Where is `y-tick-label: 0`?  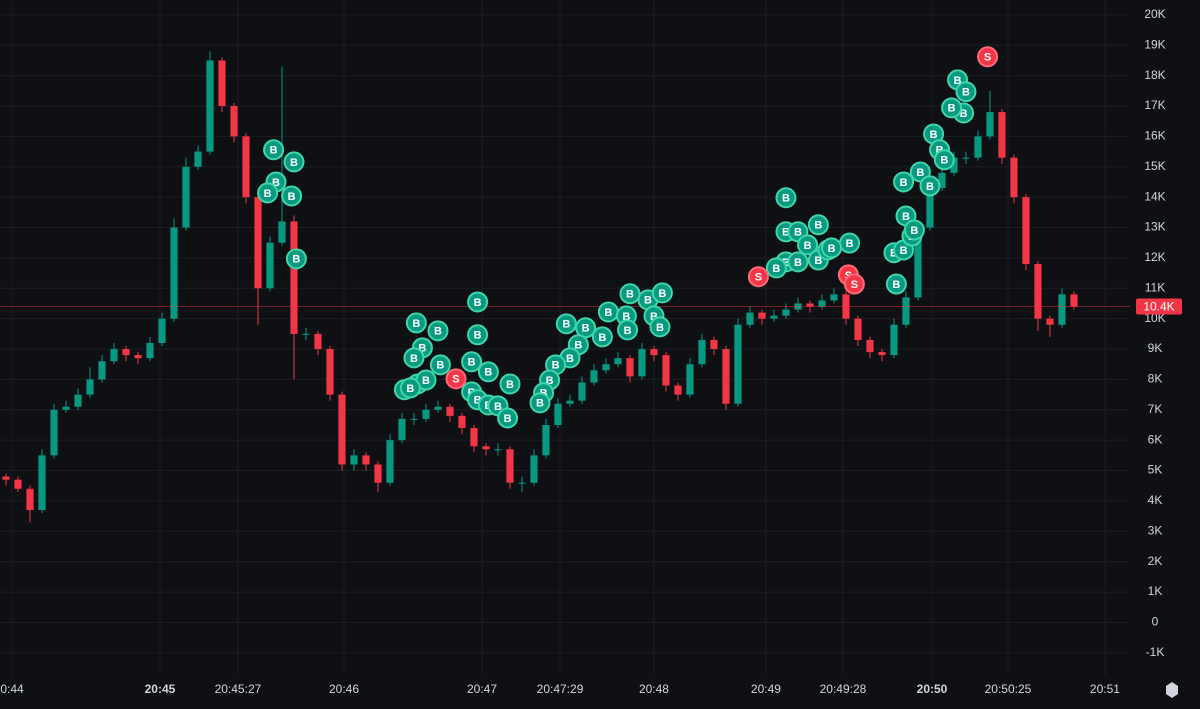 y-tick-label: 0 is located at coordinates (1155, 622).